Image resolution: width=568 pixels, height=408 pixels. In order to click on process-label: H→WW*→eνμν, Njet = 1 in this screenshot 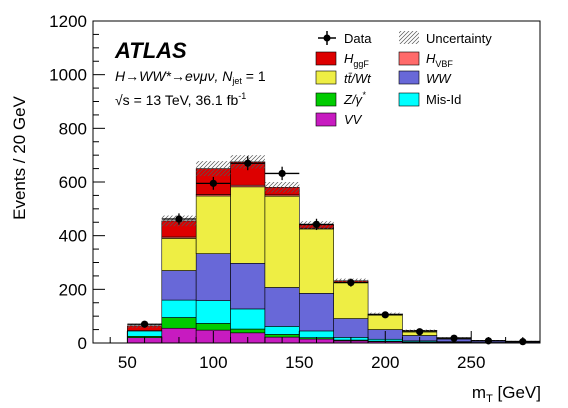, I will do `click(190, 77)`.